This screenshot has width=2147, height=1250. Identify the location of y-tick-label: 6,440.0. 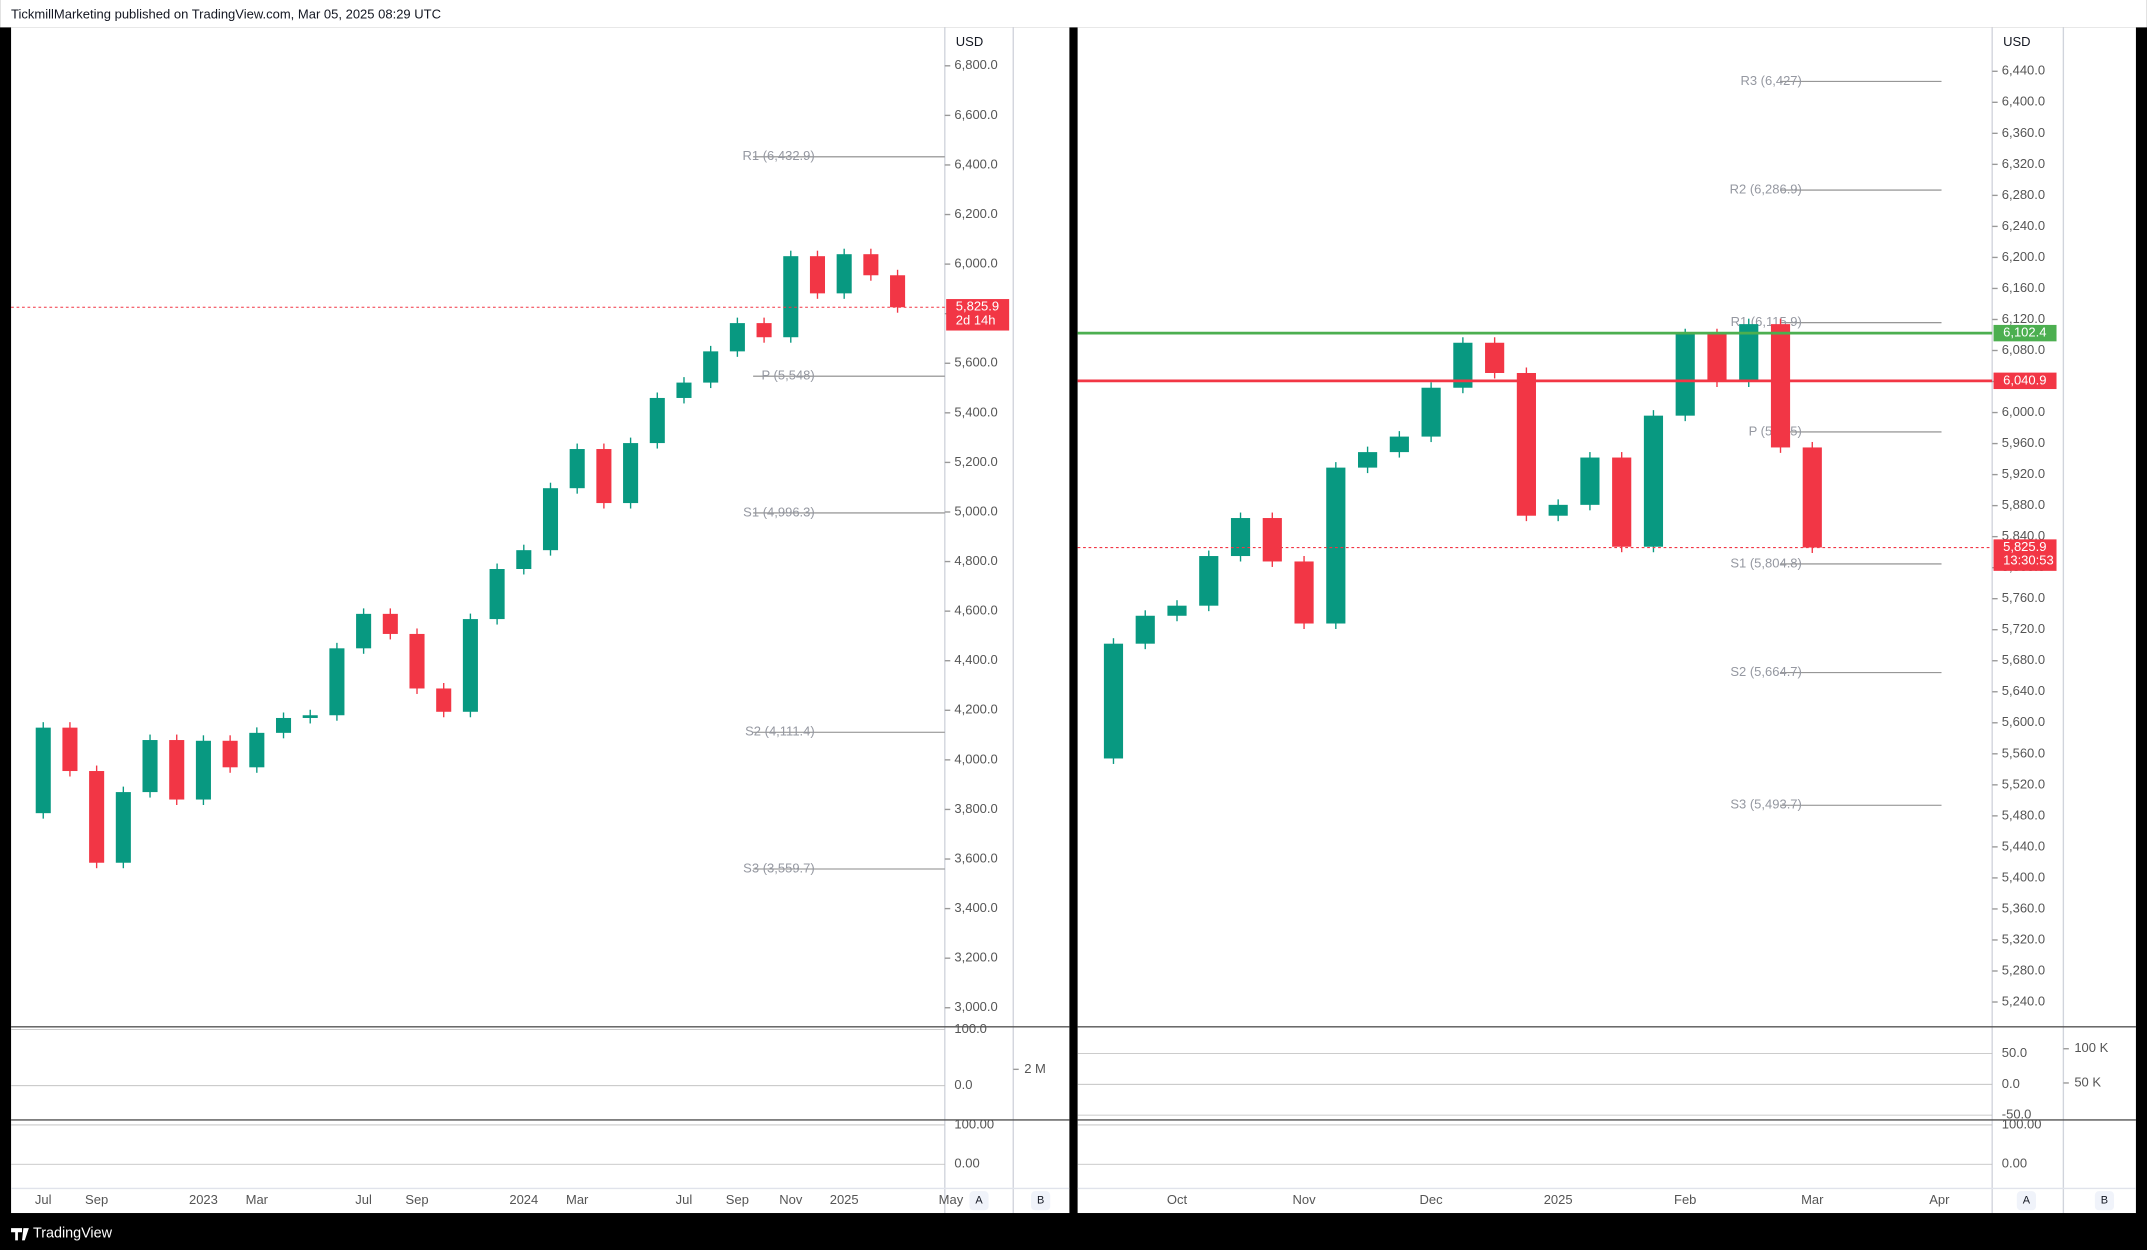
(2023, 70).